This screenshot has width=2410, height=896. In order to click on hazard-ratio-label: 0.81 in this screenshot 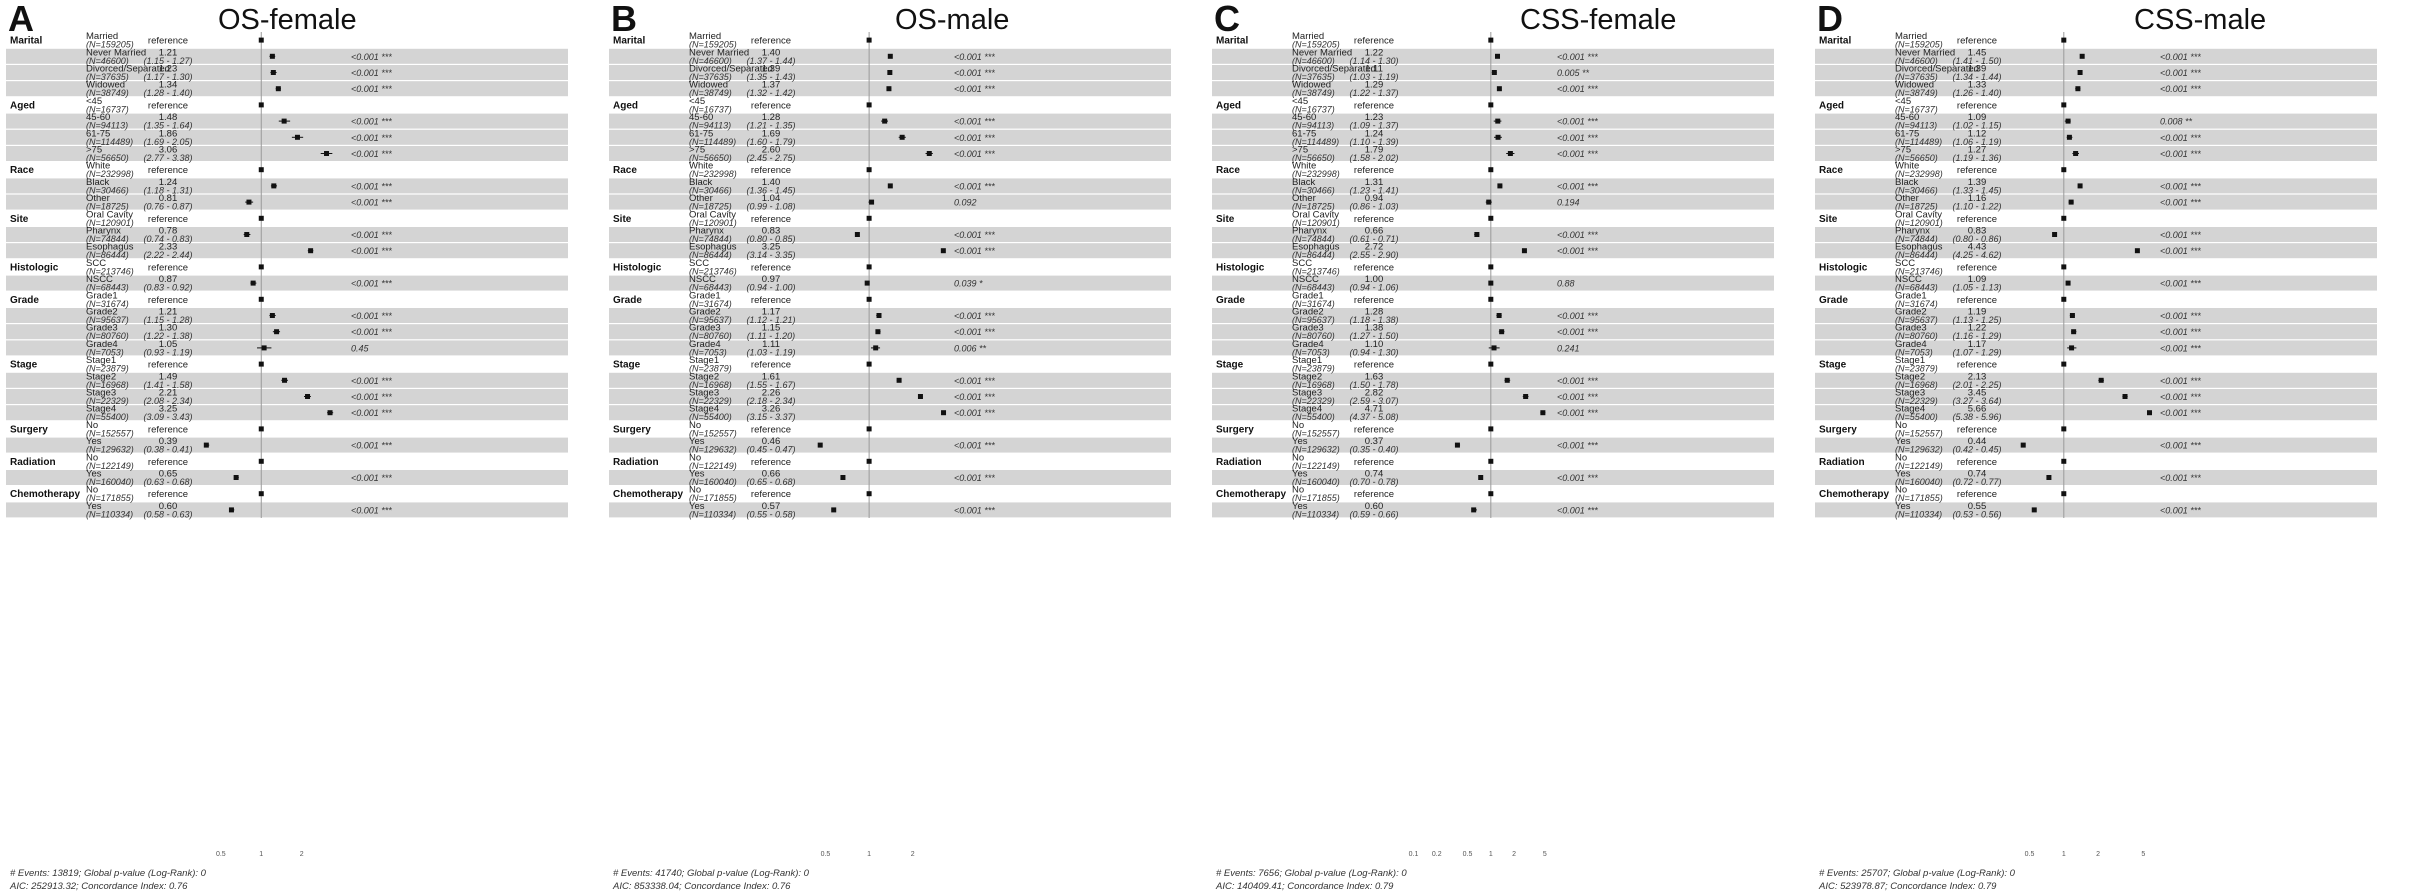, I will do `click(168, 198)`.